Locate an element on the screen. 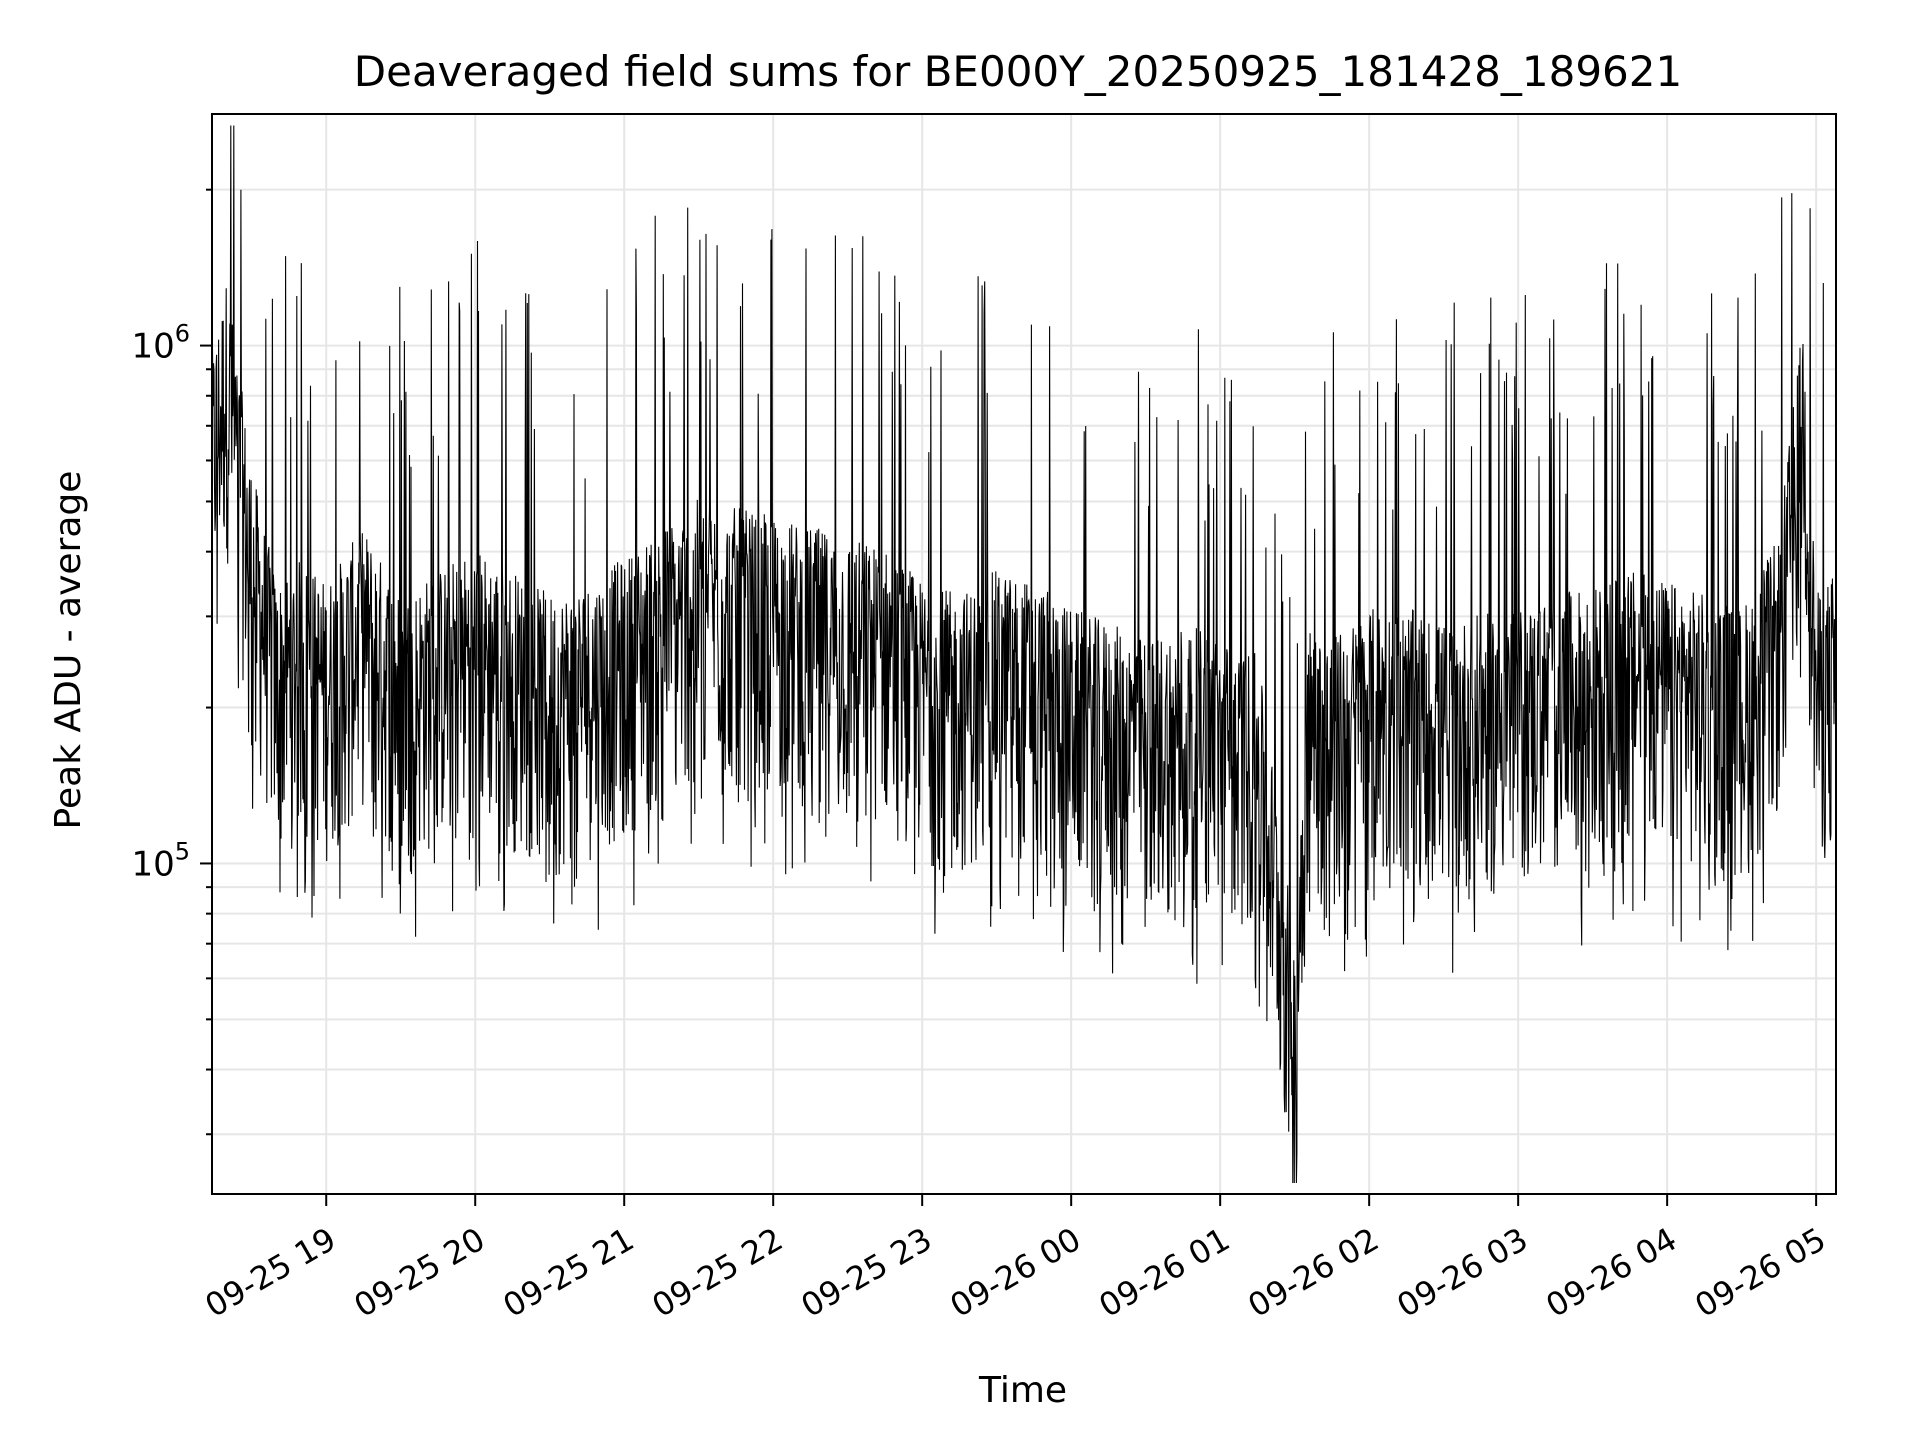  x-tick-label: 09-25 23 is located at coordinates (867, 1272).